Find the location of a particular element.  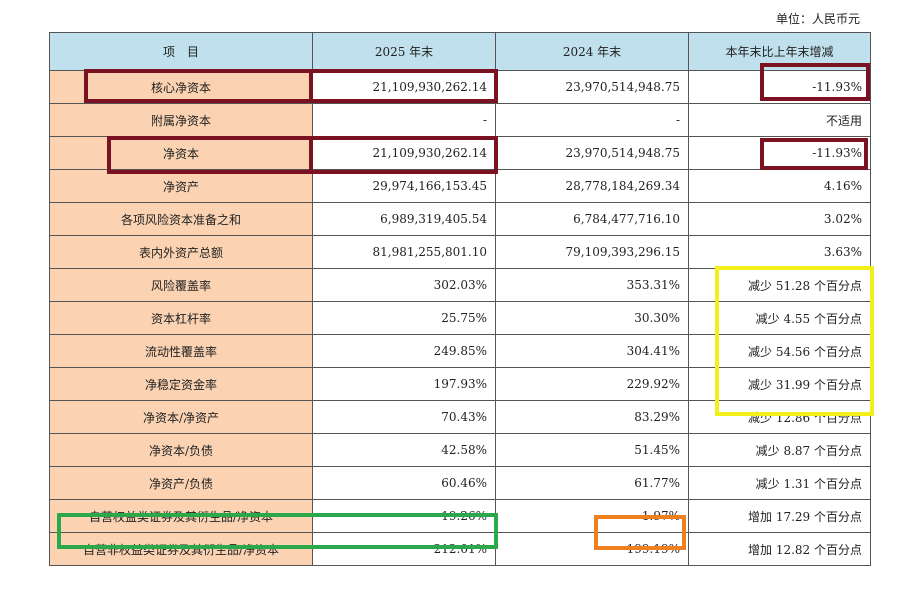

row-2024-cell: 304.41% is located at coordinates (592, 351).